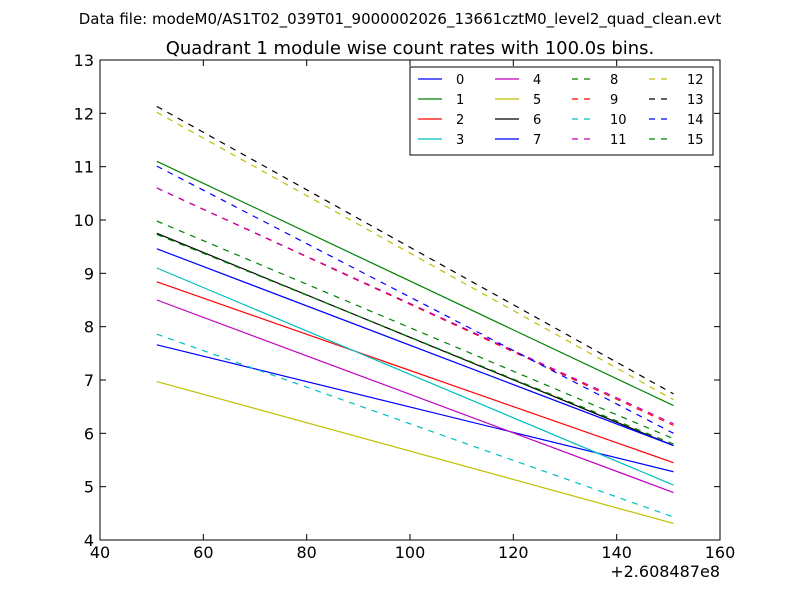  What do you see at coordinates (203, 552) in the screenshot?
I see `x-tick-label: 60` at bounding box center [203, 552].